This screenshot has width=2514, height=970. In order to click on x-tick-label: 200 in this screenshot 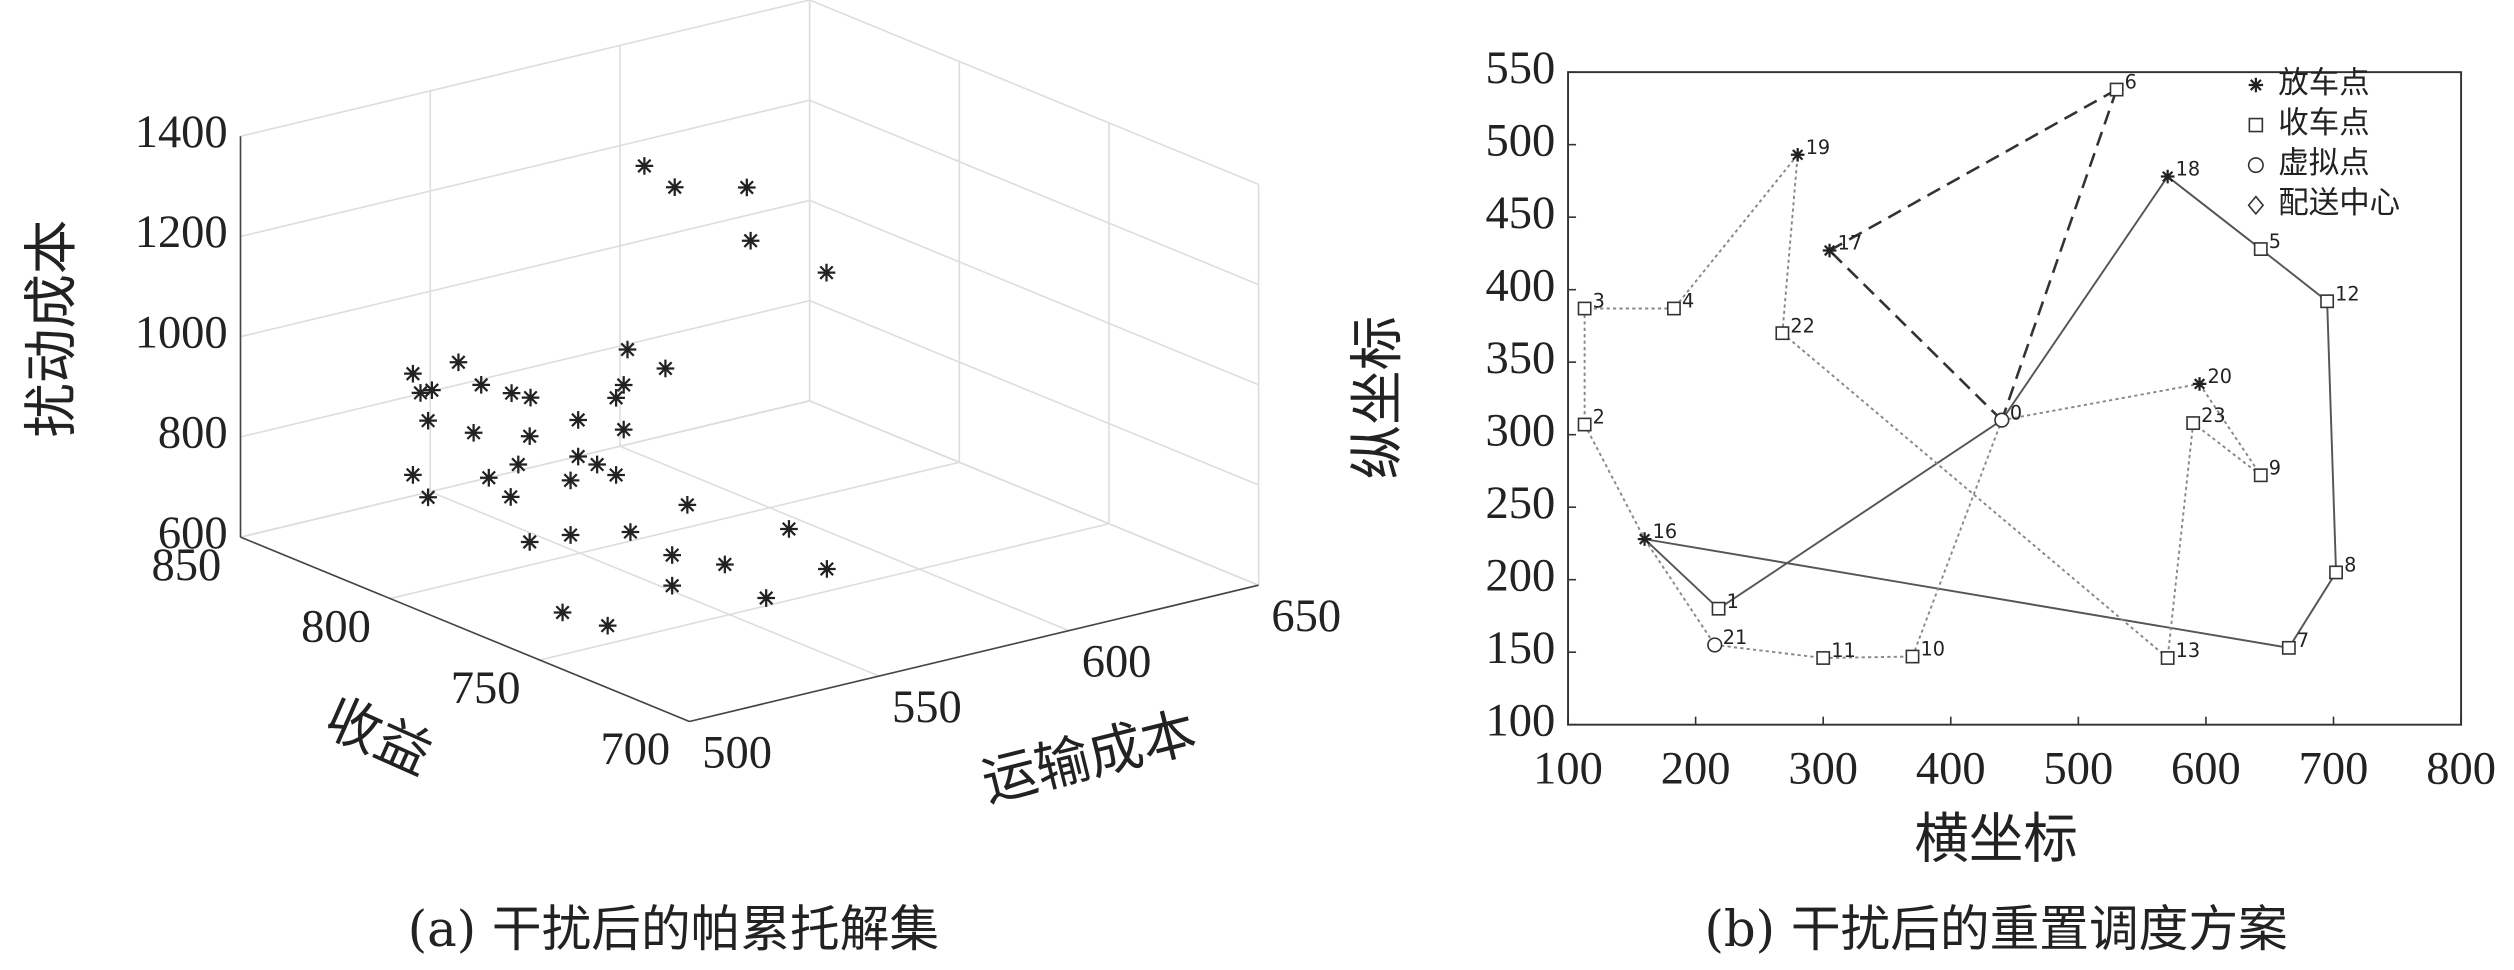, I will do `click(1696, 768)`.